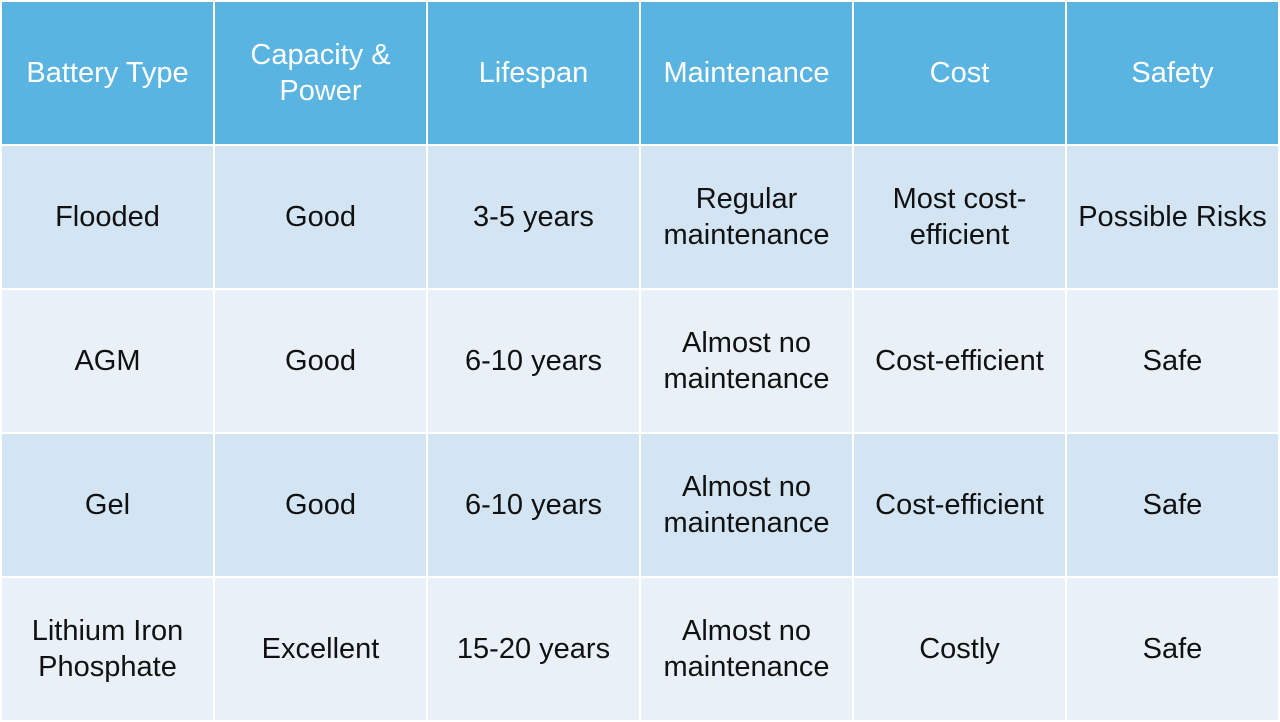 The width and height of the screenshot is (1280, 722). What do you see at coordinates (533, 217) in the screenshot?
I see `cell-lifespan: 3-5 years` at bounding box center [533, 217].